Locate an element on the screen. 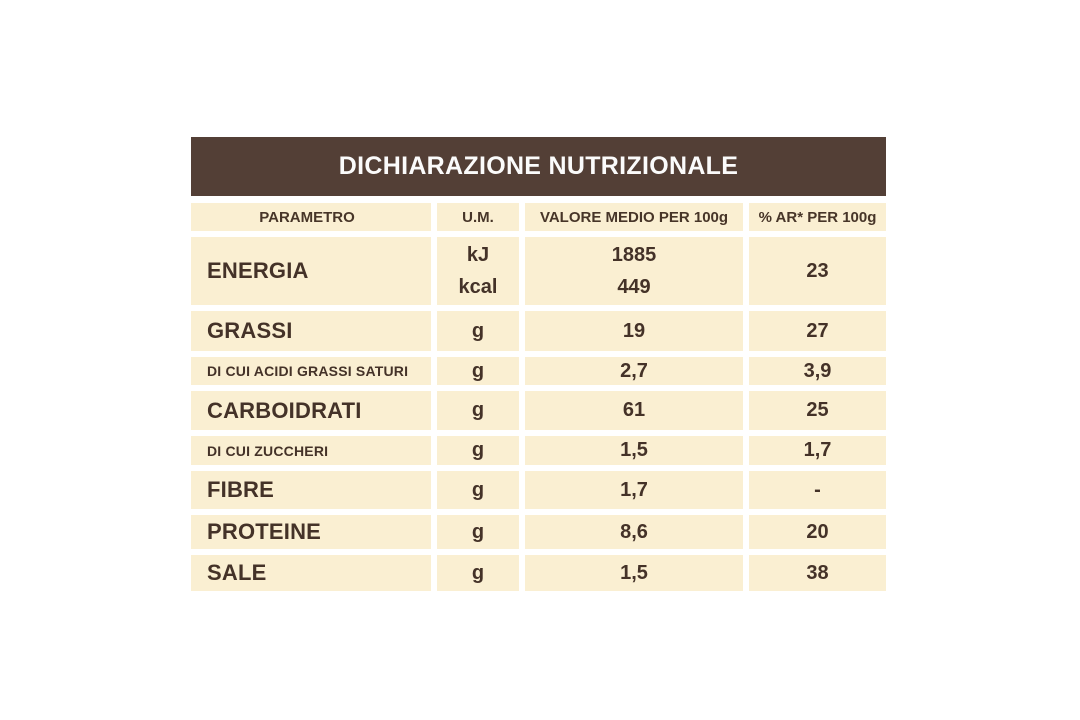  value: 2,7 is located at coordinates (634, 370).